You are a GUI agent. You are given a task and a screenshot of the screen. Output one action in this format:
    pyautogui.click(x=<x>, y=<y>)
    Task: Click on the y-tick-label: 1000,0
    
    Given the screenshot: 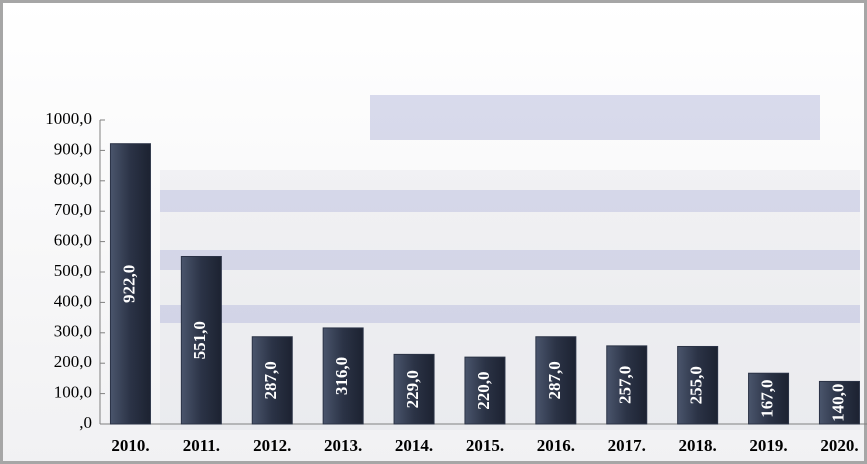 What is the action you would take?
    pyautogui.click(x=68, y=118)
    